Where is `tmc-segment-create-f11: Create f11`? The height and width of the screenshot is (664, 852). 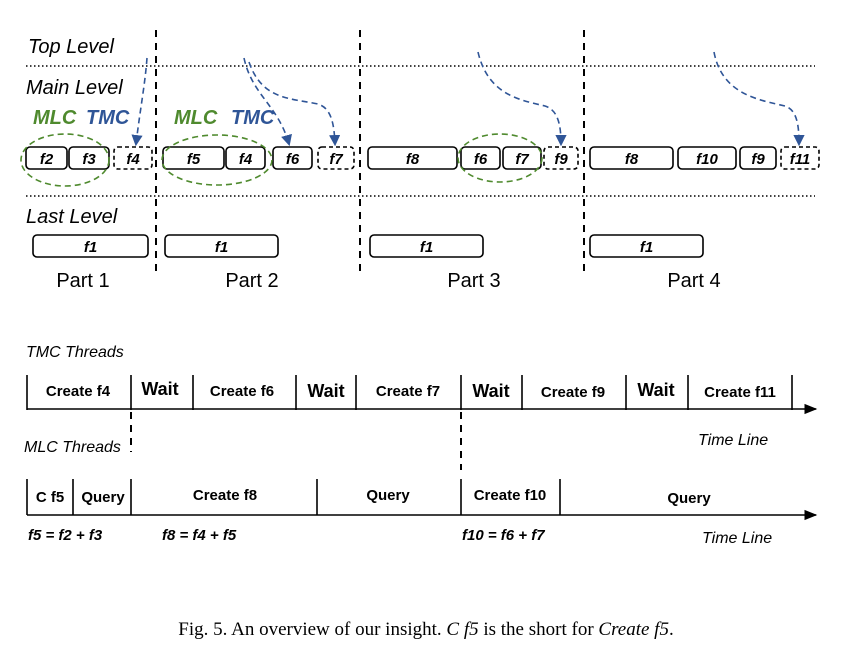 tmc-segment-create-f11: Create f11 is located at coordinates (740, 392).